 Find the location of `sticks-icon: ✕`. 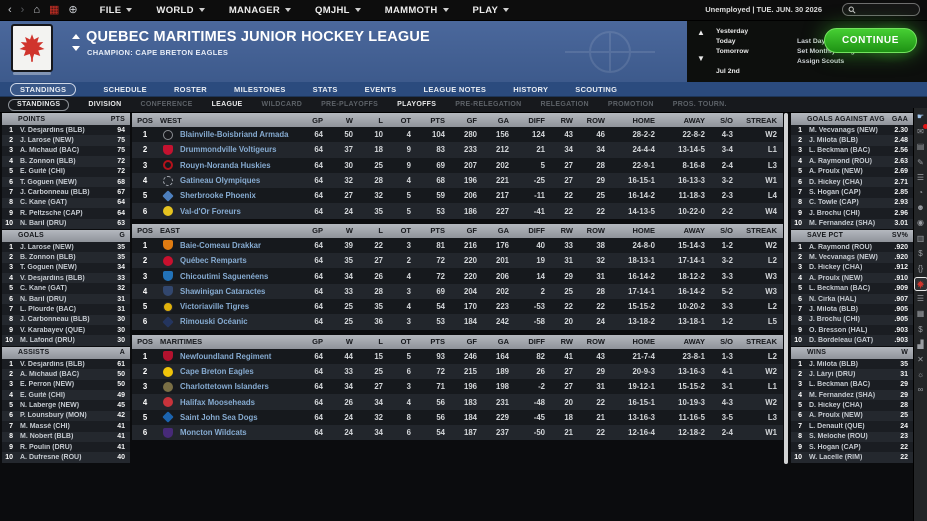

sticks-icon: ✕ is located at coordinates (920, 359).